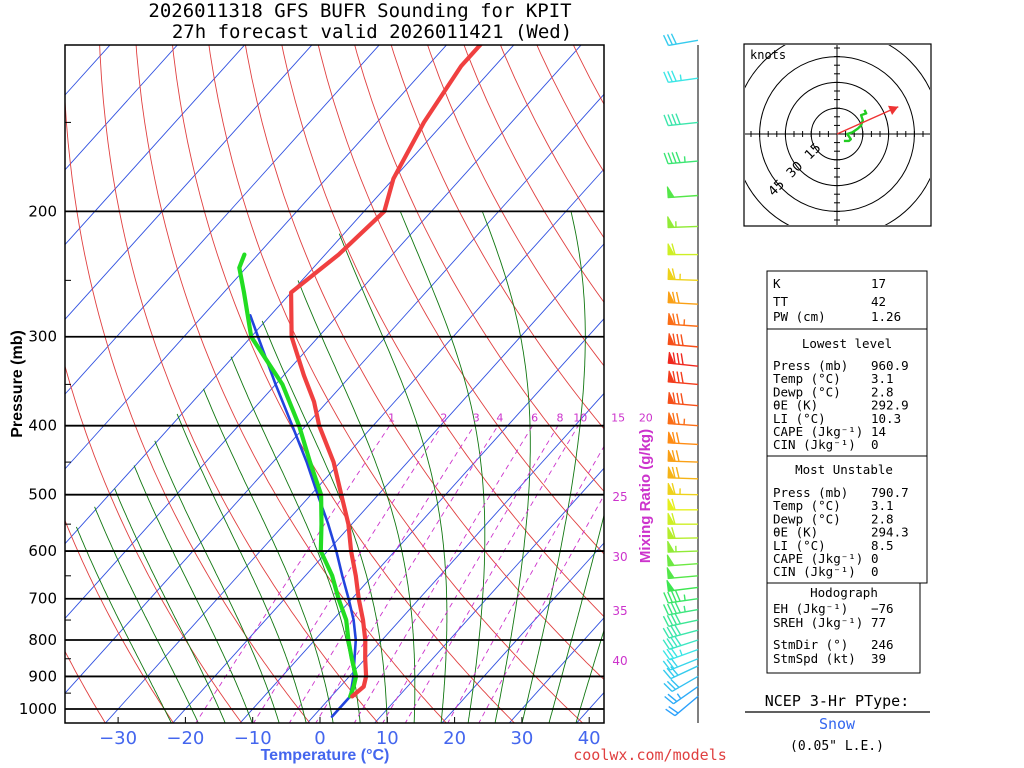  I want to click on mixing-ratio-tick-label: 2, so click(443, 418).